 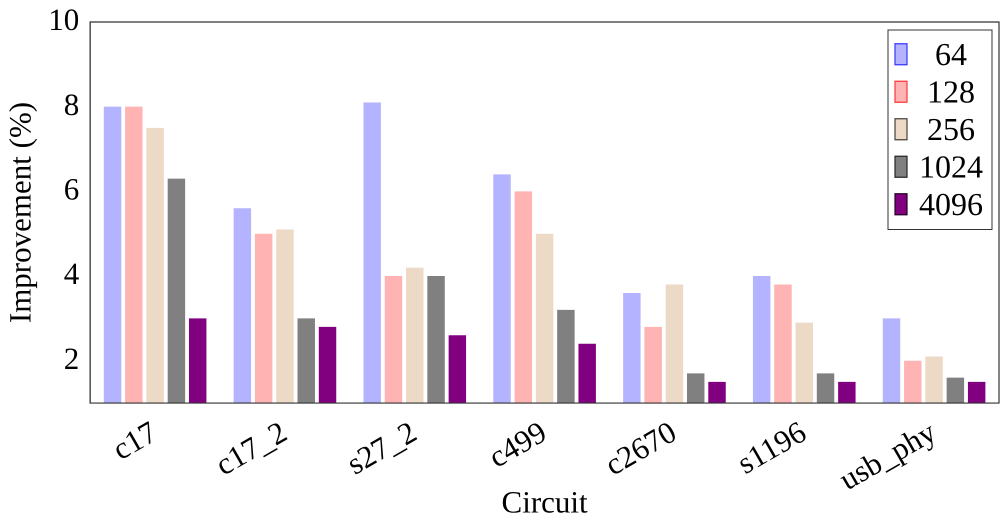 I want to click on legend-label: 1024, so click(x=951, y=166).